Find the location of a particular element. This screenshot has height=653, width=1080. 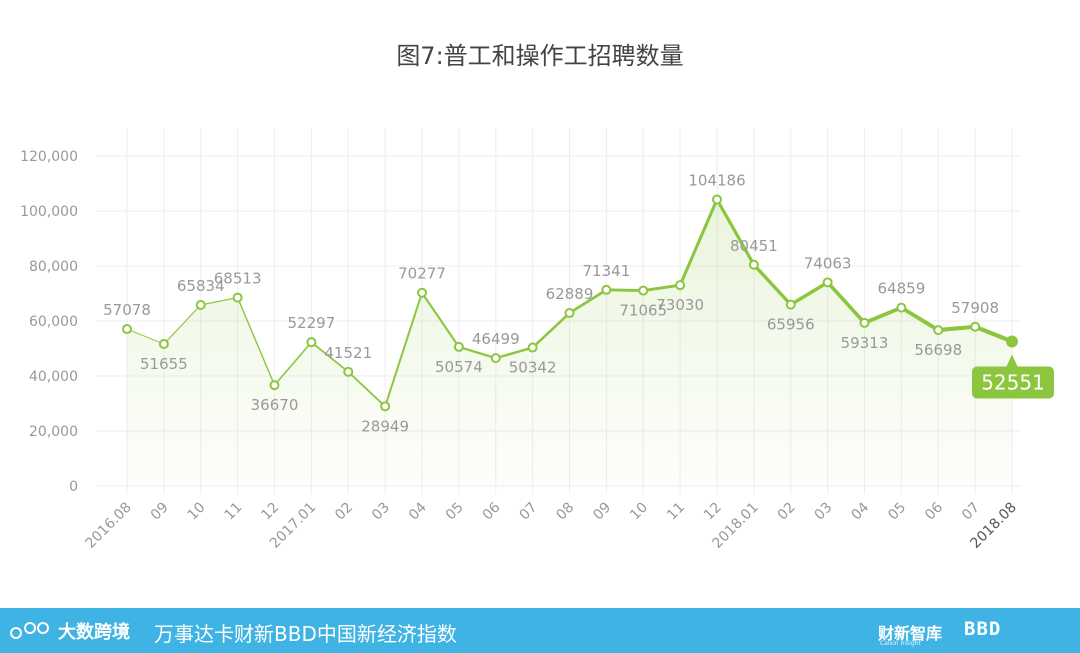

x-tick-label: 03 is located at coordinates (381, 512).